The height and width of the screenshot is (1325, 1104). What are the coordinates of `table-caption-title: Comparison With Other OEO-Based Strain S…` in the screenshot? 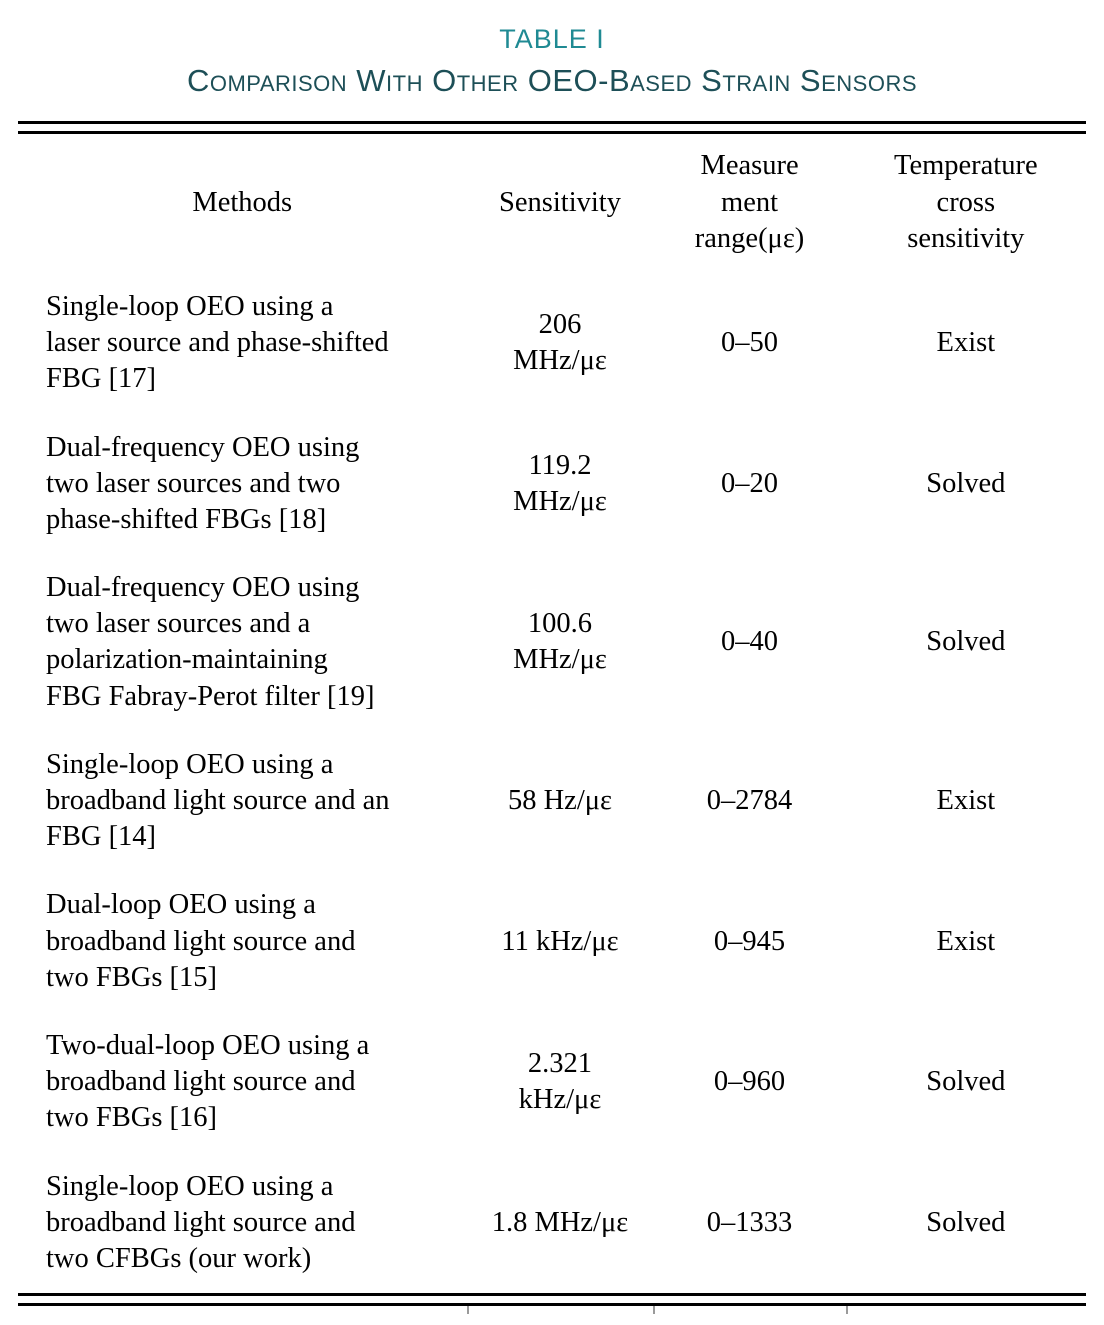 It's located at (552, 81).